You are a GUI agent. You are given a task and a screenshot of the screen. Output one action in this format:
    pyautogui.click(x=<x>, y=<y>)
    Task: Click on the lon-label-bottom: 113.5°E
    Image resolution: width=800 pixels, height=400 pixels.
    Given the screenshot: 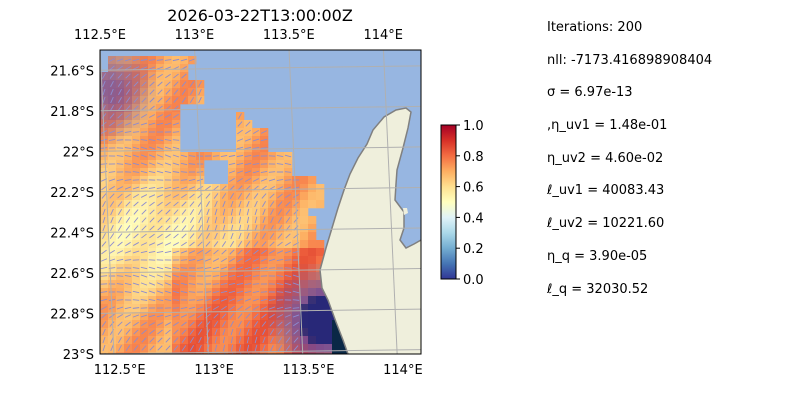 What is the action you would take?
    pyautogui.click(x=309, y=370)
    